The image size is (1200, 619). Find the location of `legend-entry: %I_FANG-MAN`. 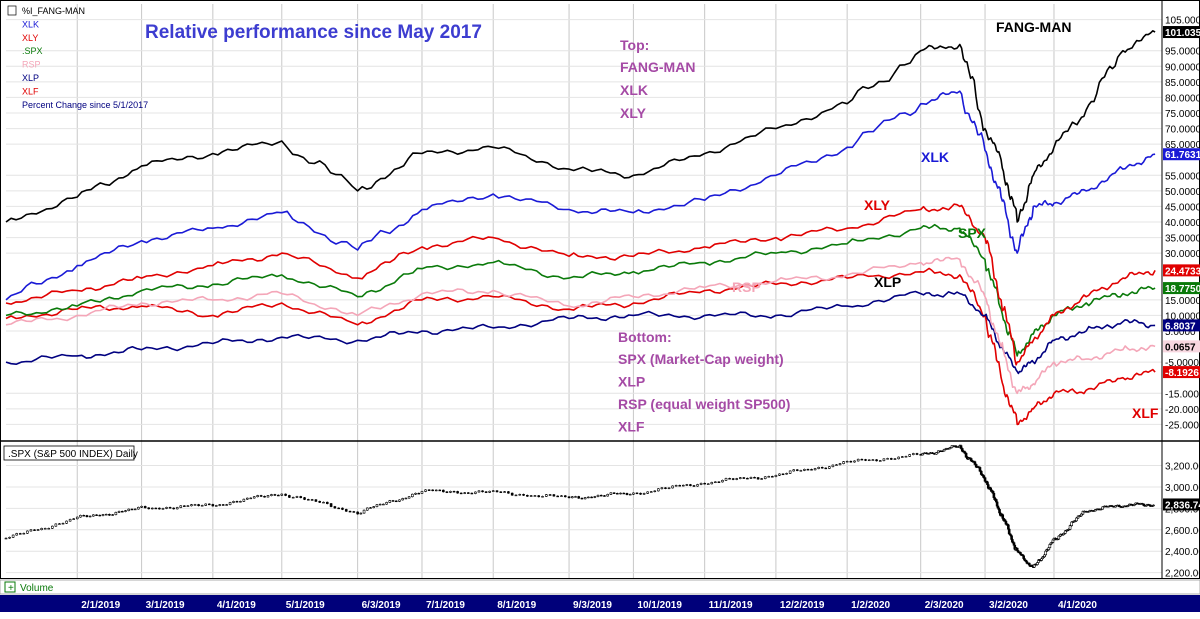

legend-entry: %I_FANG-MAN is located at coordinates (53, 11).